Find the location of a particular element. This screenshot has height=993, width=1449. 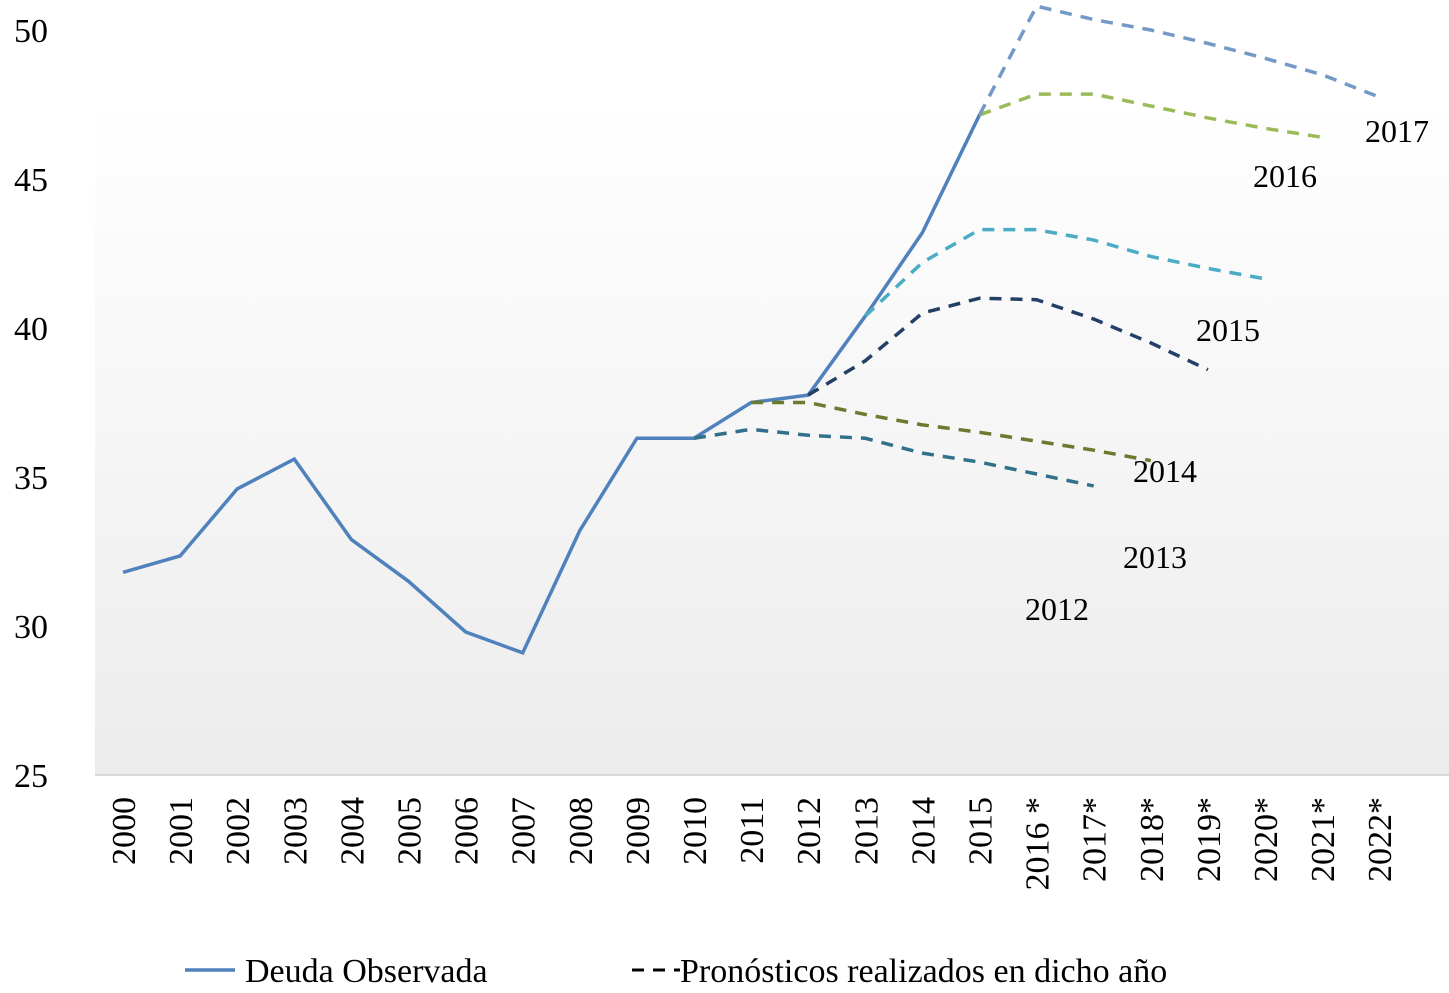

x-tick-label: 2018* is located at coordinates (1152, 839).